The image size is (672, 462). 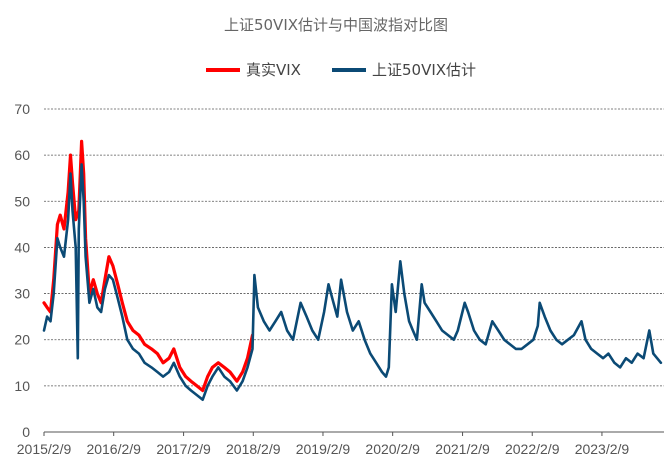 I want to click on legend-item-real-vix: 真实VIX, so click(x=253, y=70).